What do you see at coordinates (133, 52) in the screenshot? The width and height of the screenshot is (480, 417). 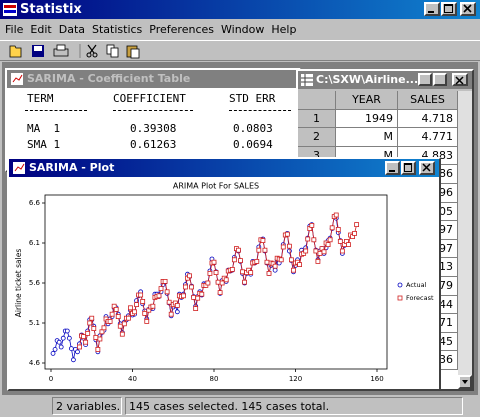 I see `paste-icon` at bounding box center [133, 52].